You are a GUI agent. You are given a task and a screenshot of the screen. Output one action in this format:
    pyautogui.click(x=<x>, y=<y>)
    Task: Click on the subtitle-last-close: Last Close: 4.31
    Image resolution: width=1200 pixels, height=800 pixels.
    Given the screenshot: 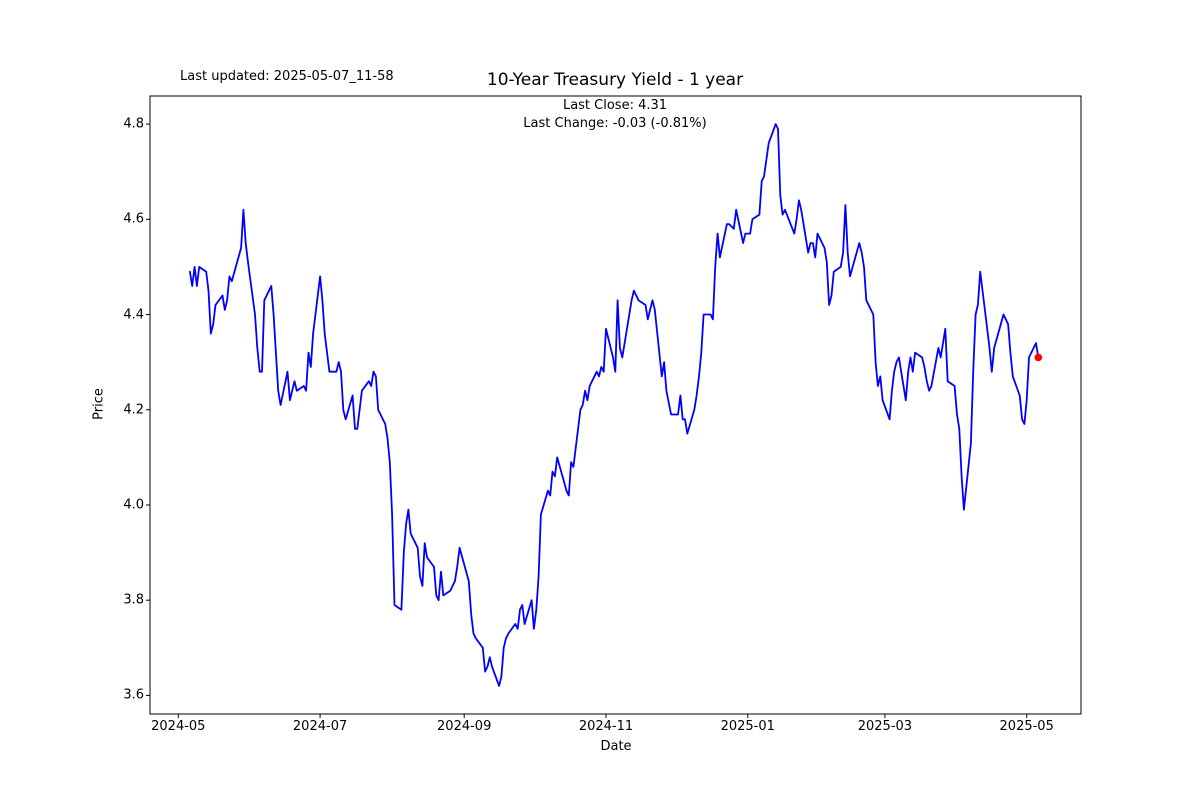 What is the action you would take?
    pyautogui.click(x=615, y=105)
    